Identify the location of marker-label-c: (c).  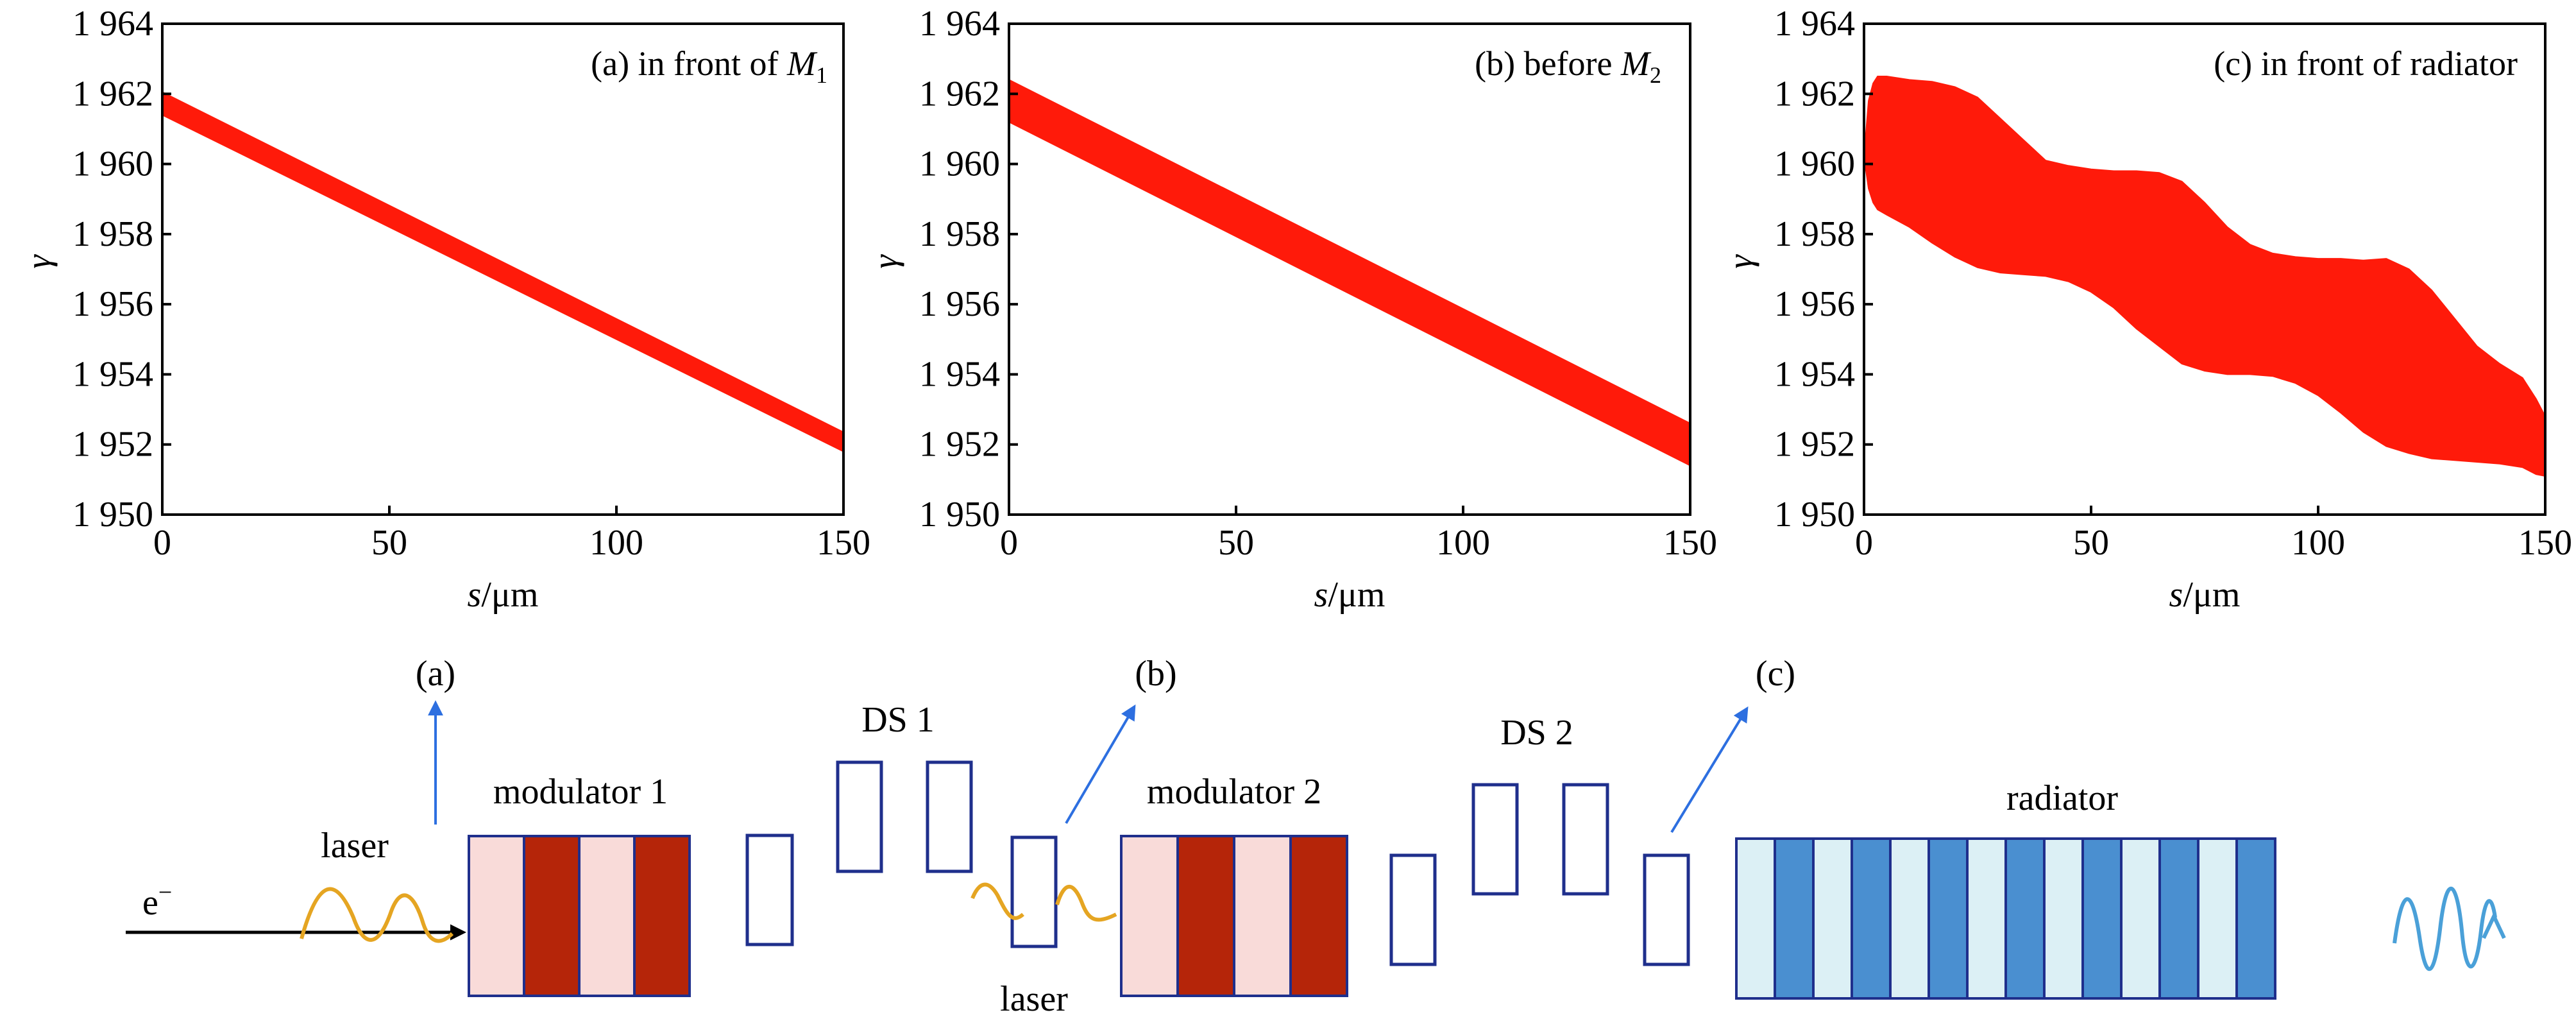
(1775, 674).